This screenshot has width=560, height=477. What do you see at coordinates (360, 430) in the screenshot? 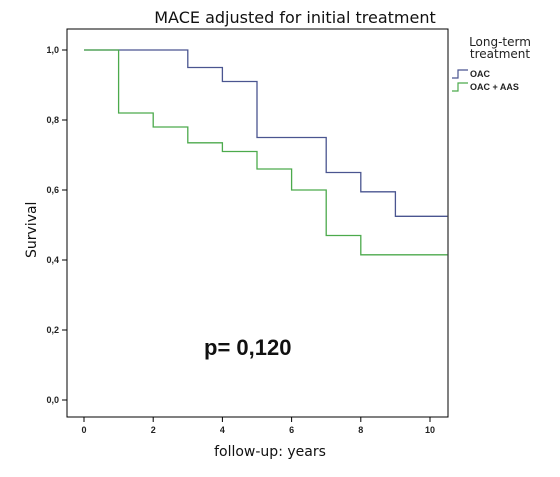
I see `x-tick-label: 8` at bounding box center [360, 430].